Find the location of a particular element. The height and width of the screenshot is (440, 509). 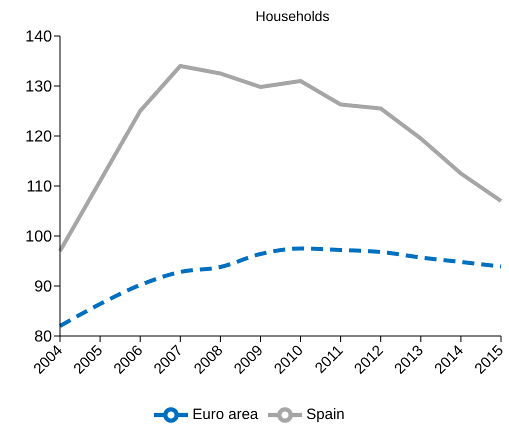

y-tick-label: 130 is located at coordinates (38, 87).